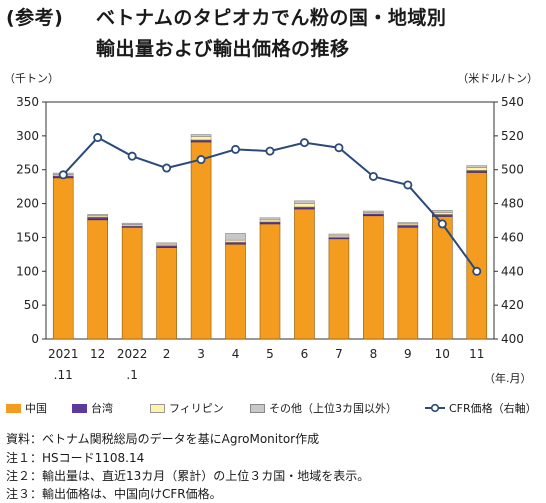  What do you see at coordinates (63, 375) in the screenshot?
I see `x-tick-sublabel: .11` at bounding box center [63, 375].